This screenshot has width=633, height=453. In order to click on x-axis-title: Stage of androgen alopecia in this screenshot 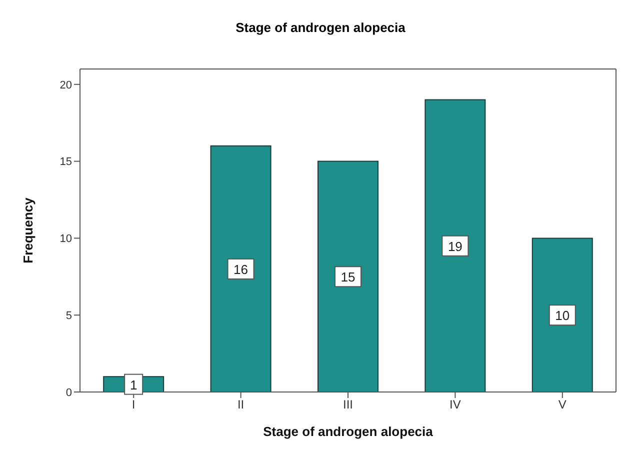, I will do `click(348, 431)`.